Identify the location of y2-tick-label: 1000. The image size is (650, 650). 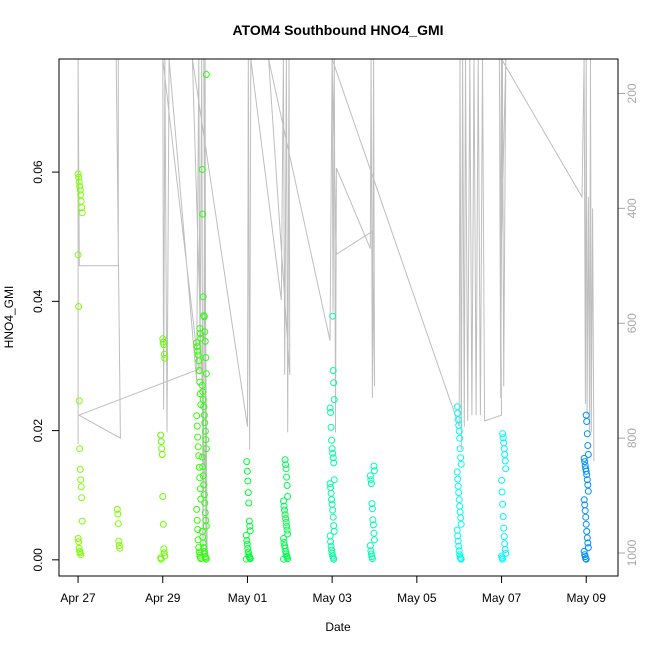
(632, 552).